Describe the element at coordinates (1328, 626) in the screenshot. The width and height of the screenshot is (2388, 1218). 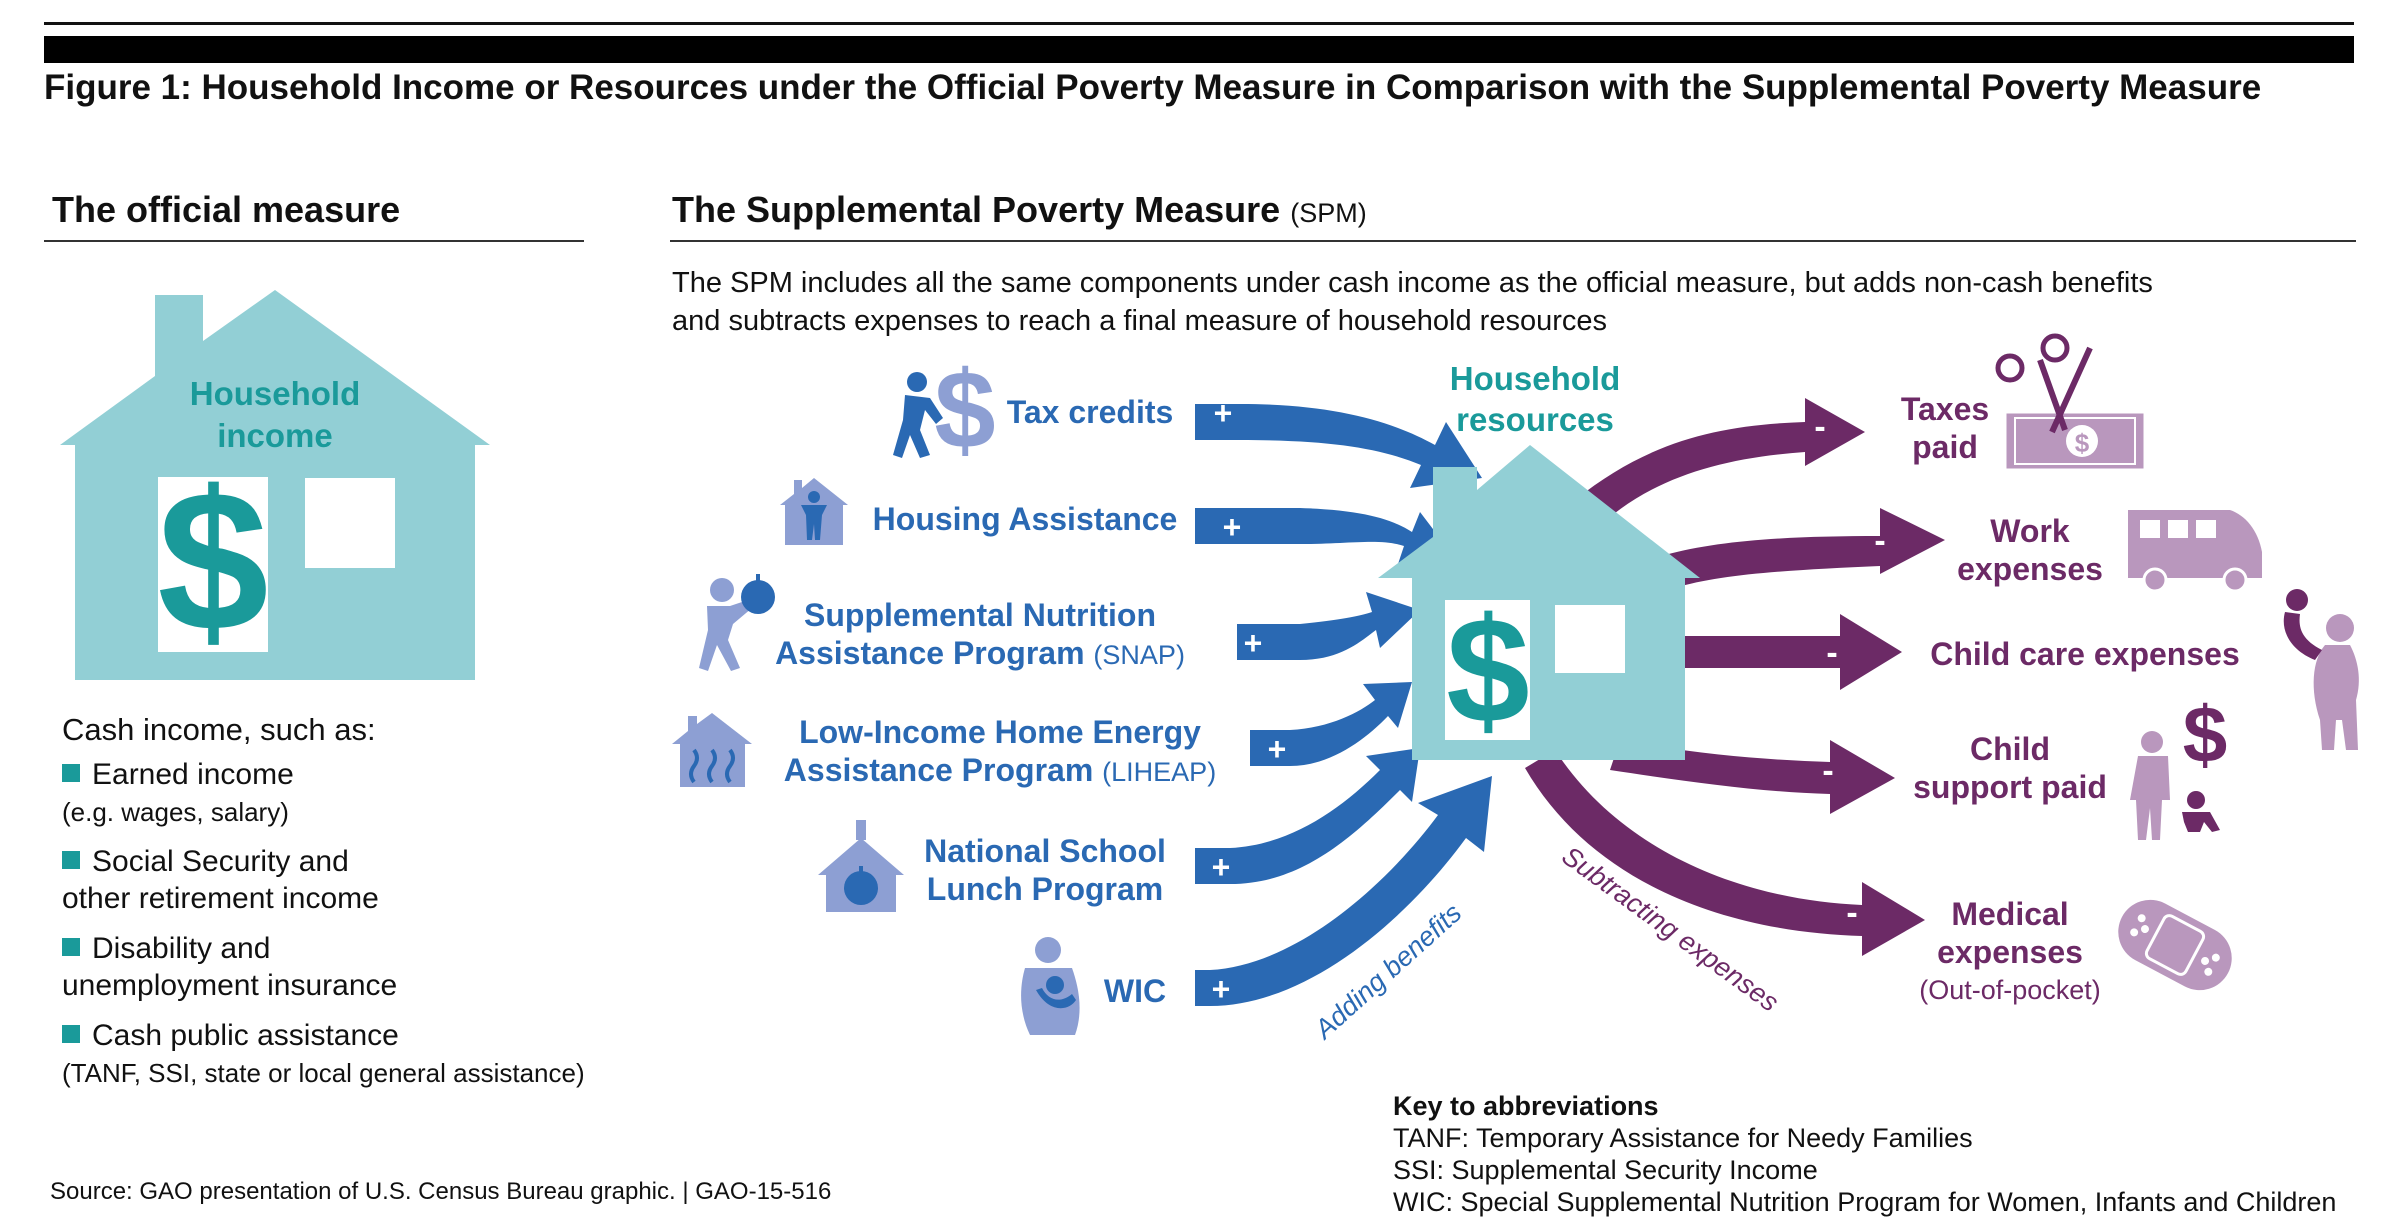
I see `arrow-snap` at that location.